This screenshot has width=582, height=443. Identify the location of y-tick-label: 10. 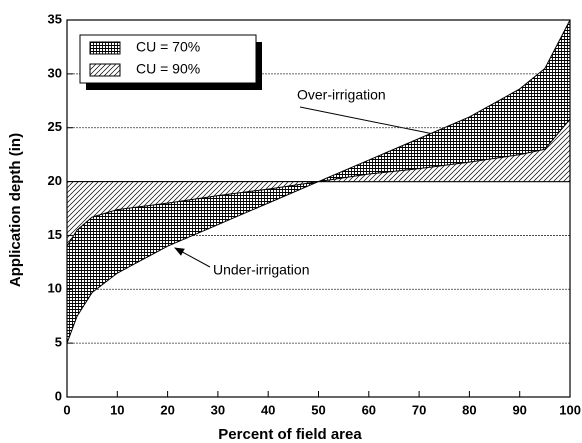
(55, 288).